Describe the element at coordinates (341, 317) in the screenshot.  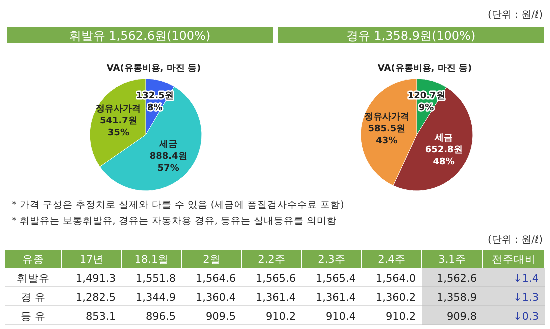
I see `text: 910.4` at that location.